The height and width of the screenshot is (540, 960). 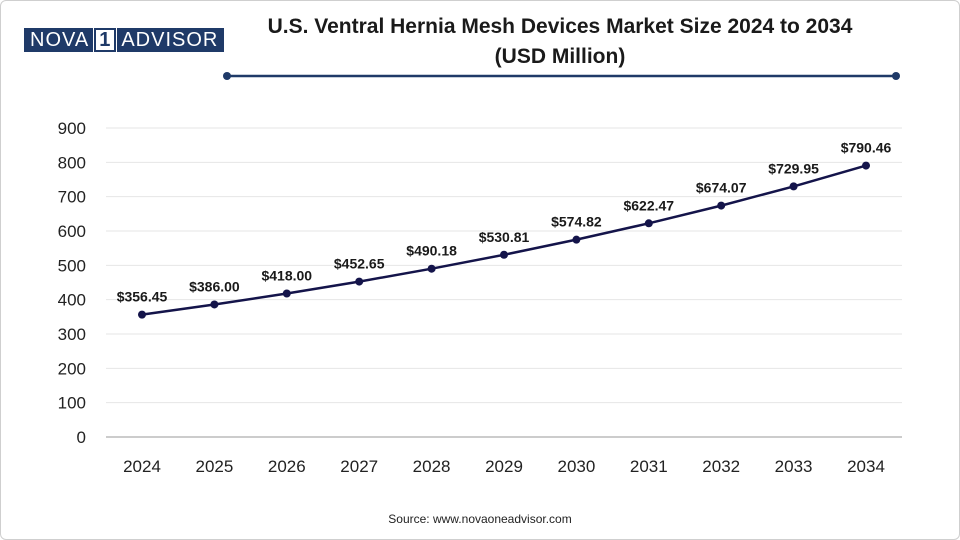 What do you see at coordinates (142, 297) in the screenshot?
I see `data-label: $356.45` at bounding box center [142, 297].